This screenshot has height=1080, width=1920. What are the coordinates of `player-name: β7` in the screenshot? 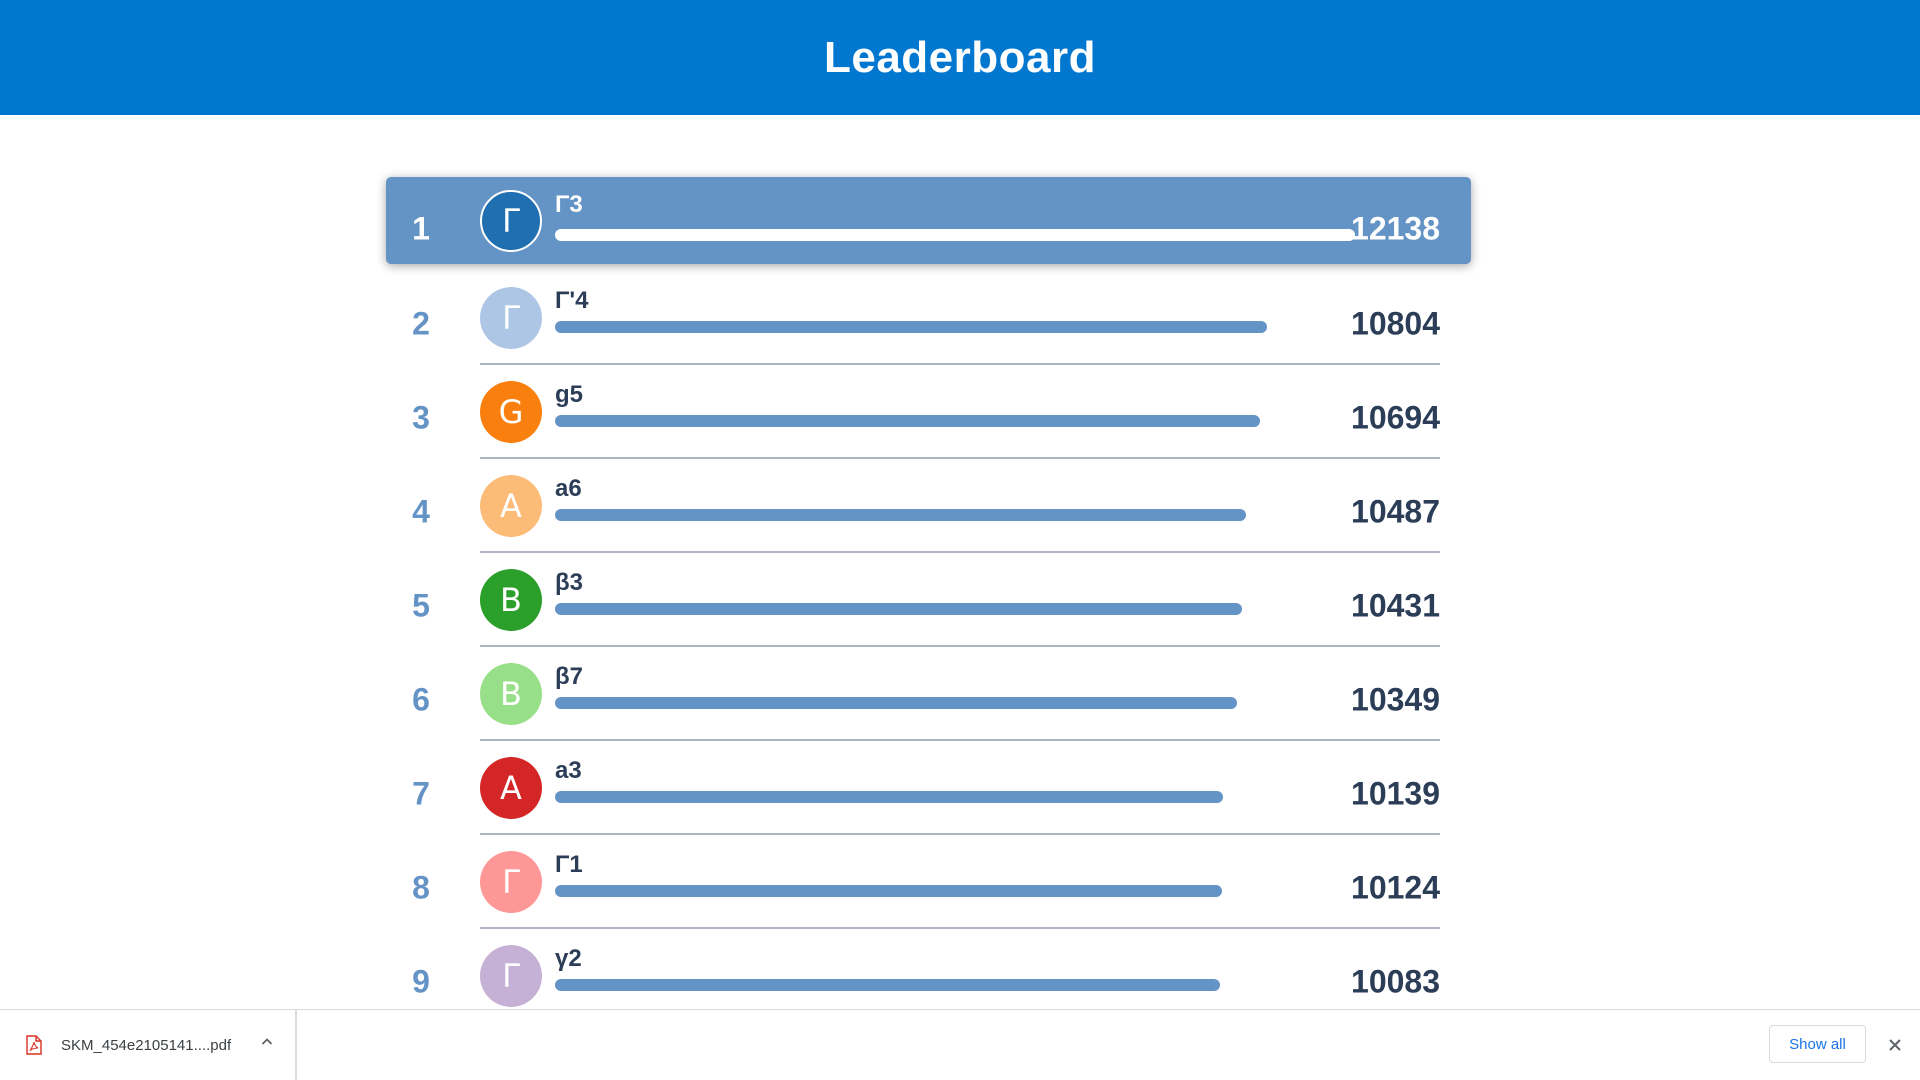 It's located at (569, 676).